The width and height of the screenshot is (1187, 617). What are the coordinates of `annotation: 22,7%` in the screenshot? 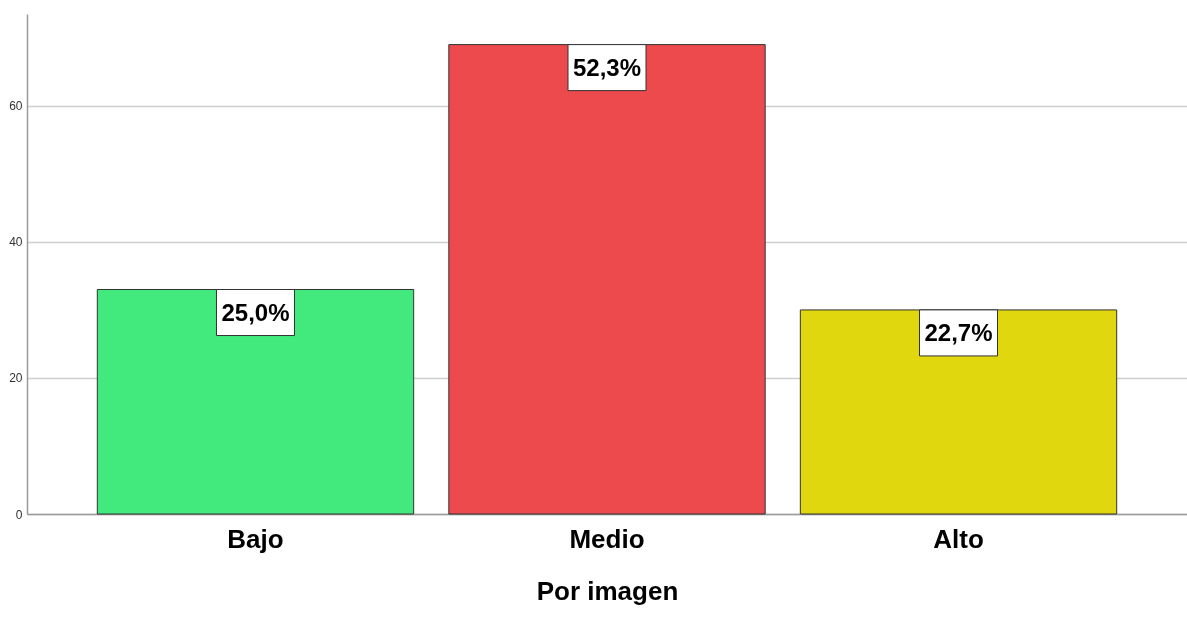 It's located at (958, 332).